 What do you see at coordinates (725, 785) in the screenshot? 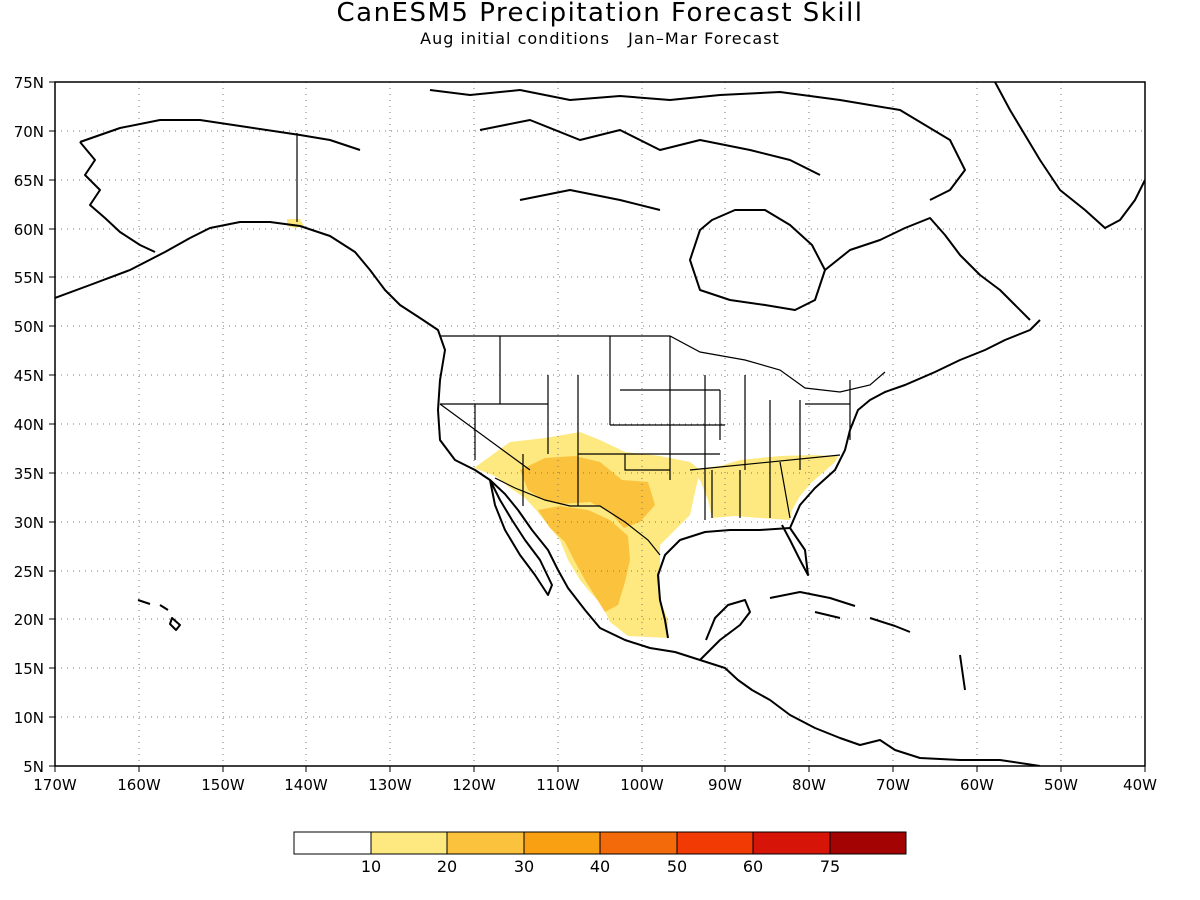
I see `lon-tick-label: 90W` at bounding box center [725, 785].